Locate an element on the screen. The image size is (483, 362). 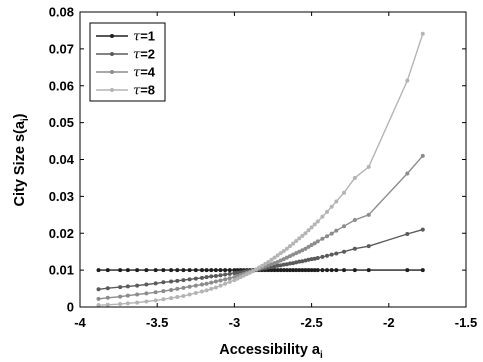
legend: τ=1τ=2τ=4τ=8 is located at coordinates (127, 62).